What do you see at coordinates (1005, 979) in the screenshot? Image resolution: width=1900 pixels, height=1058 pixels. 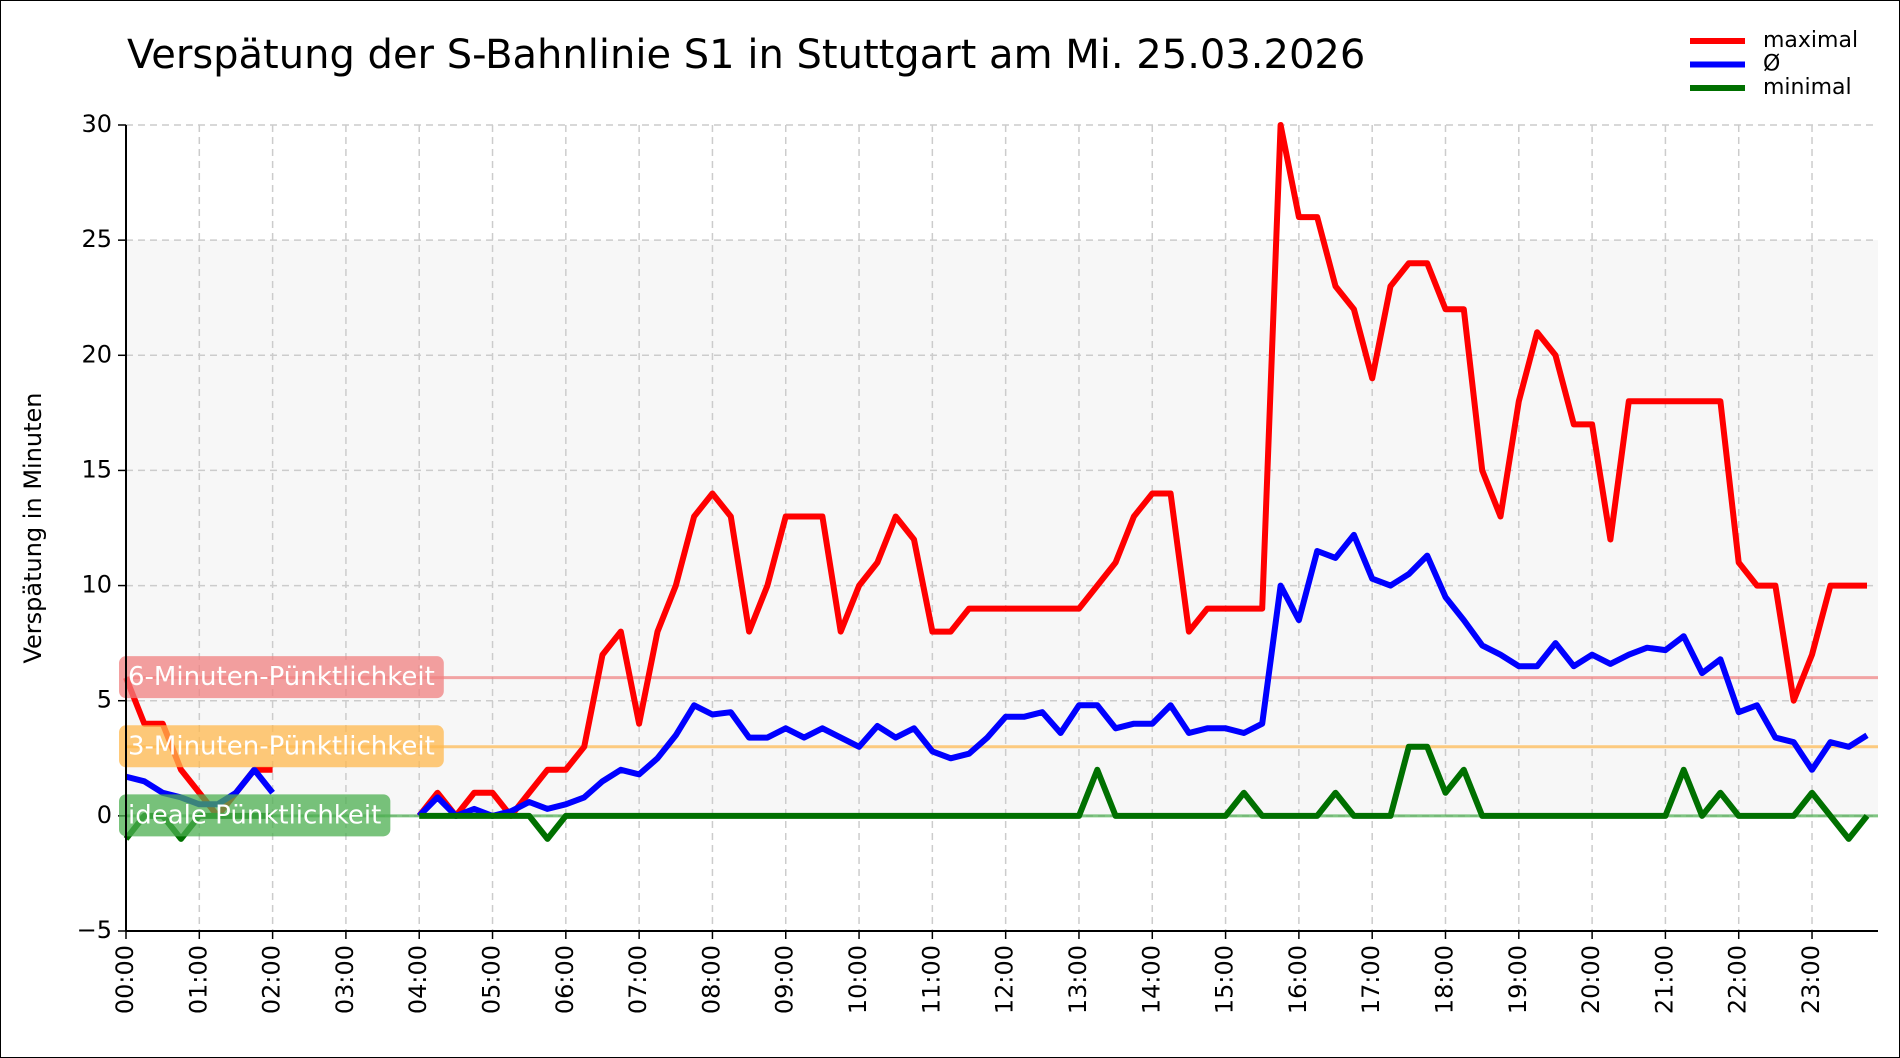 I see `x-tick-label: 12:00` at bounding box center [1005, 979].